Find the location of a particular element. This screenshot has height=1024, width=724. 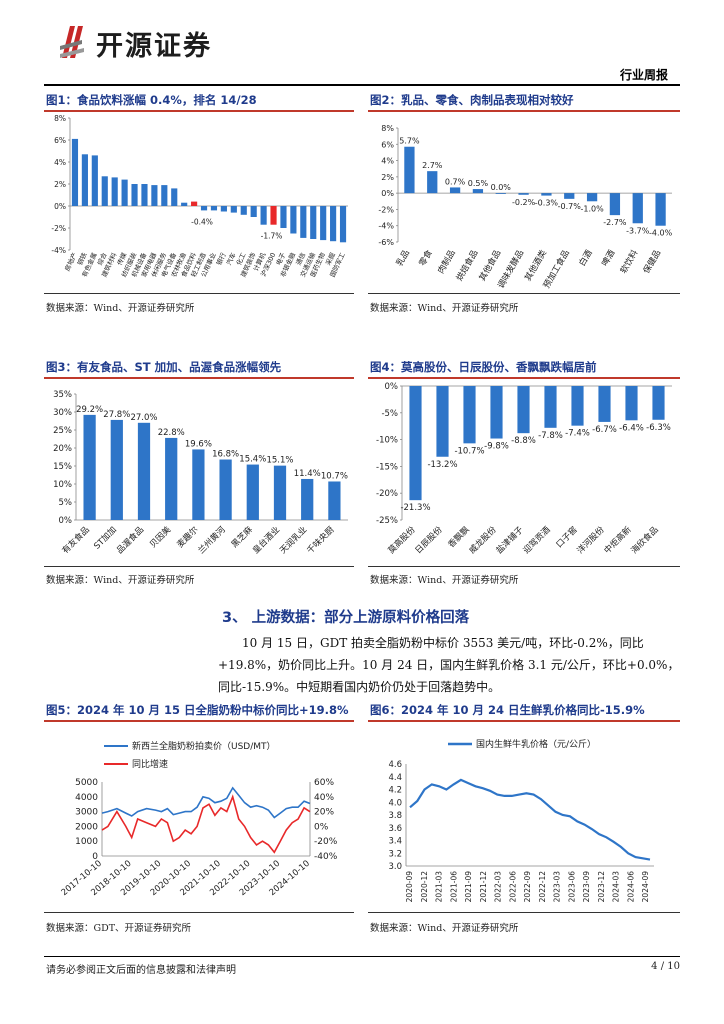

y-tick-label: 6% is located at coordinates (60, 140).